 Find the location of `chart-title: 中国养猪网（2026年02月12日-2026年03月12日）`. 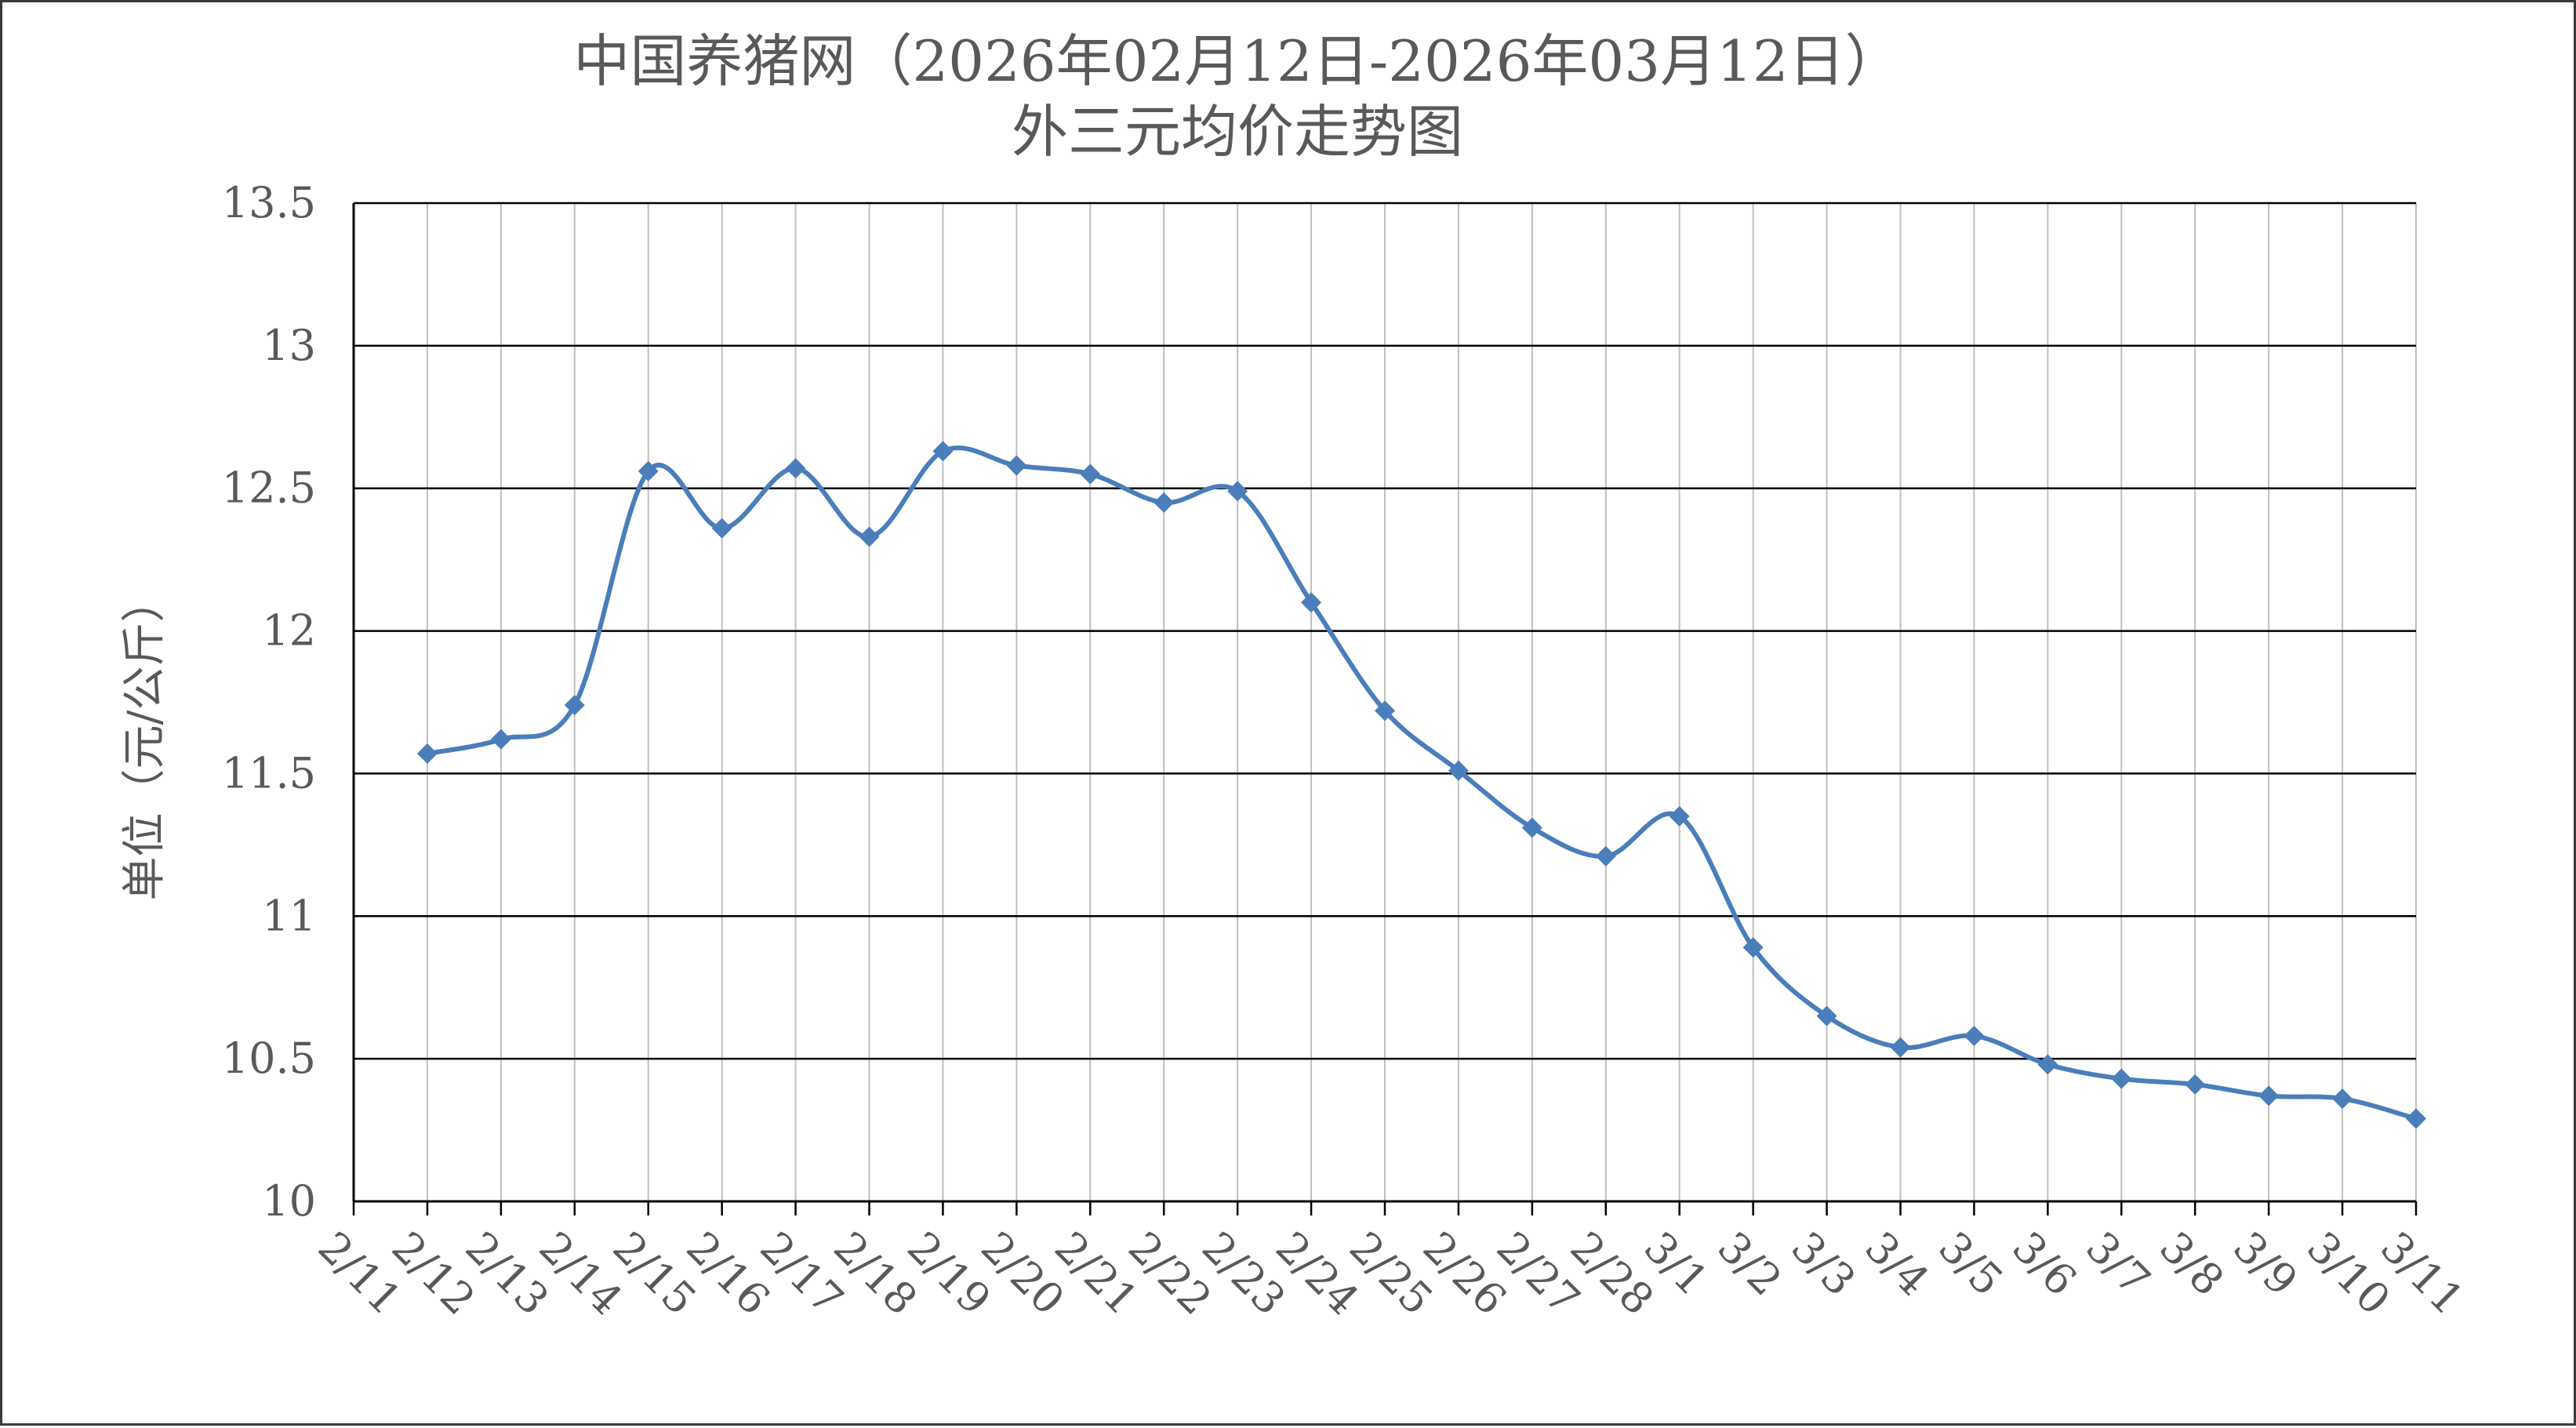

chart-title: 中国养猪网（2026年02月12日-2026年03月12日） is located at coordinates (1237, 61).